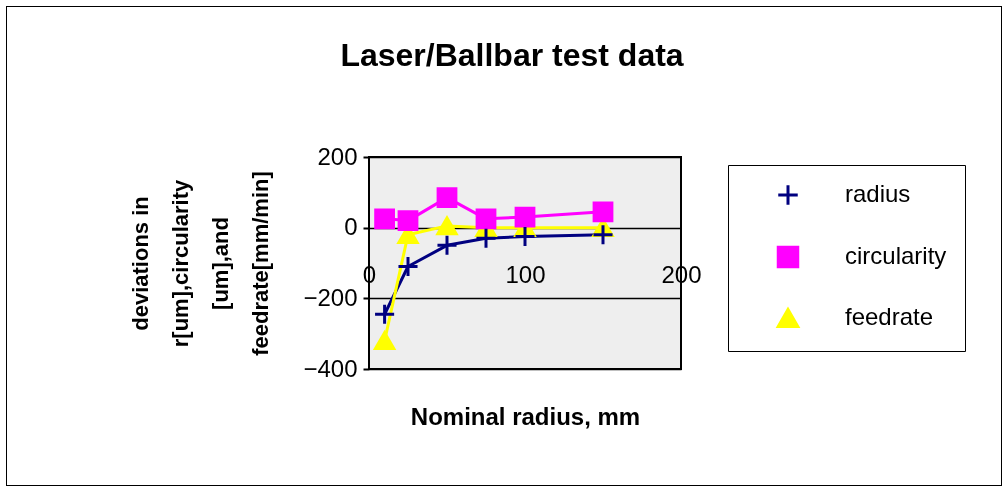  Describe the element at coordinates (889, 316) in the screenshot. I see `legend-label: feedrate` at that location.